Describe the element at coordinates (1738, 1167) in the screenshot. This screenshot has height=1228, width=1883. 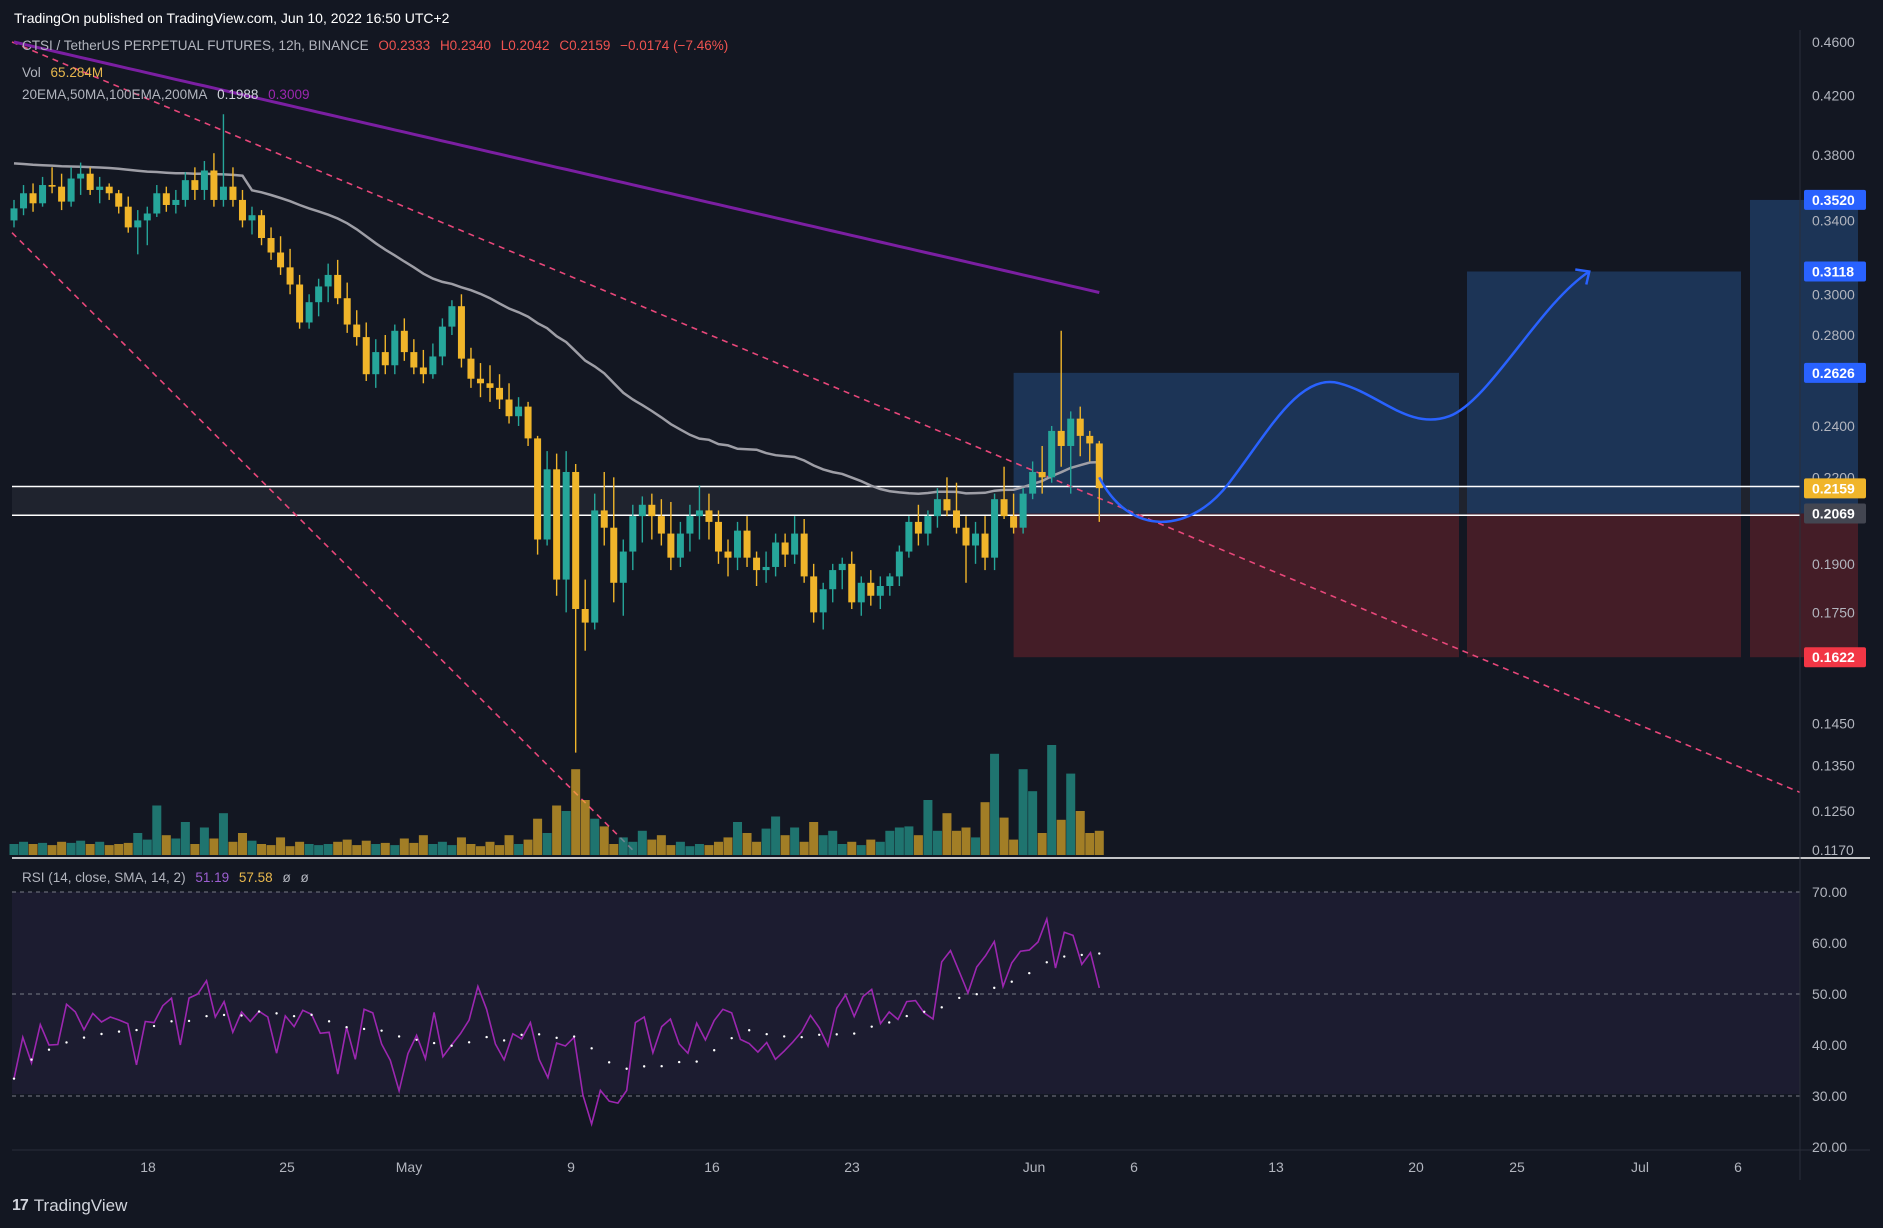
I see `time-tick: 6` at that location.